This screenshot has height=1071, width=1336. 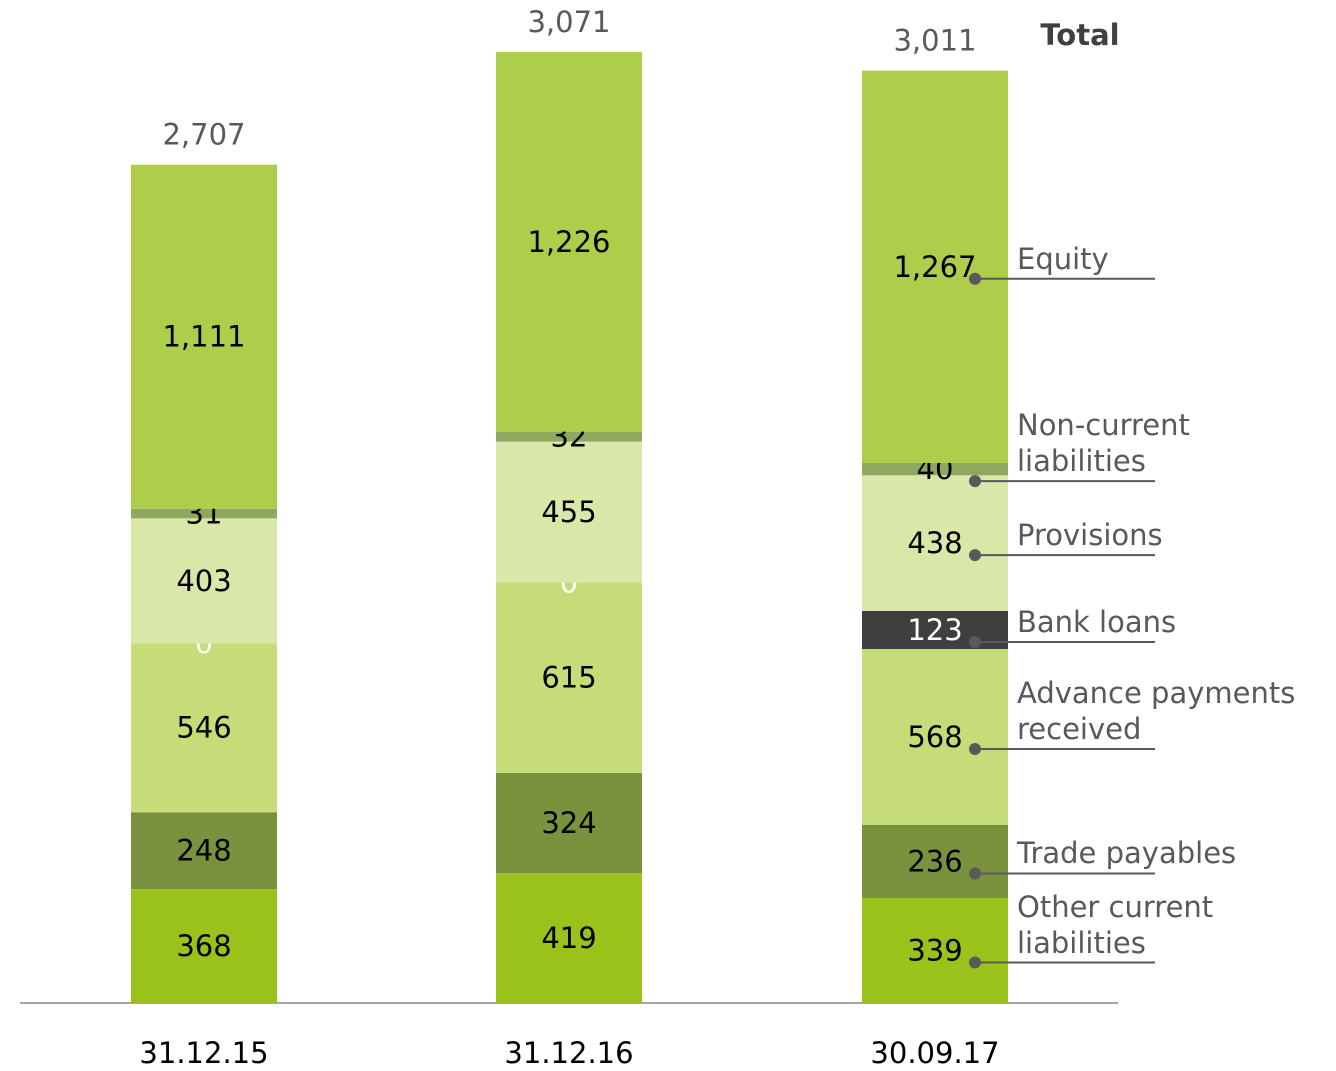 I want to click on data-label: 1,226, so click(x=568, y=242).